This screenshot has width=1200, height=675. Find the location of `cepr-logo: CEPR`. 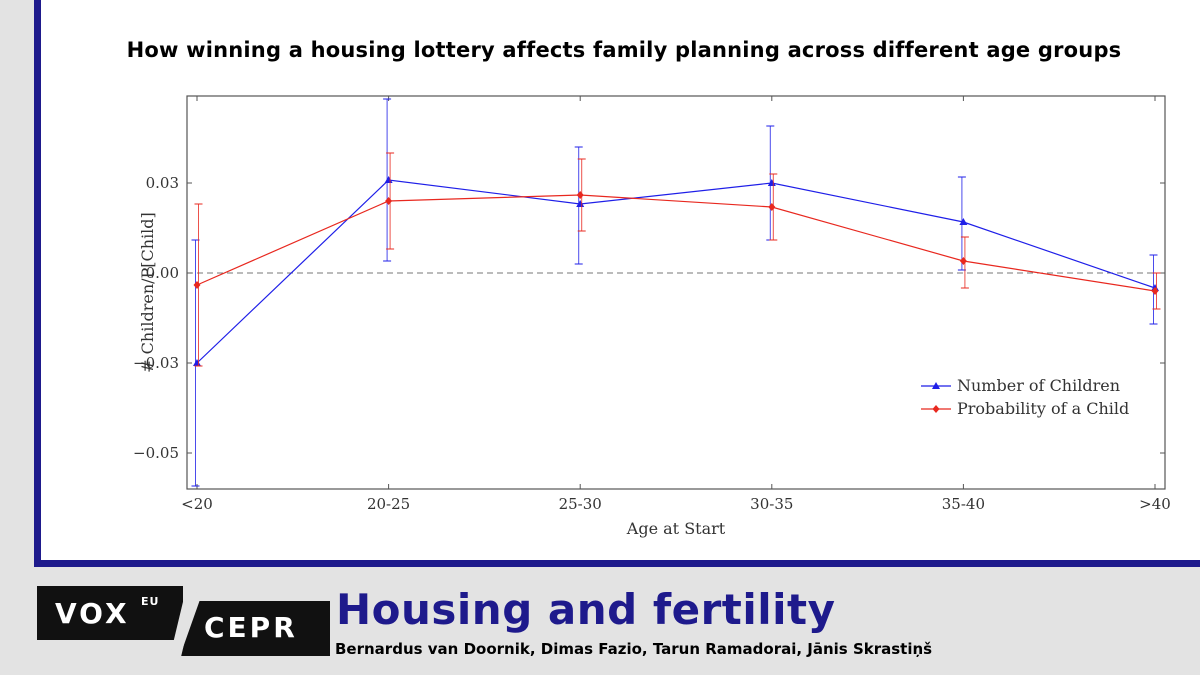

cepr-logo: CEPR is located at coordinates (255, 628).